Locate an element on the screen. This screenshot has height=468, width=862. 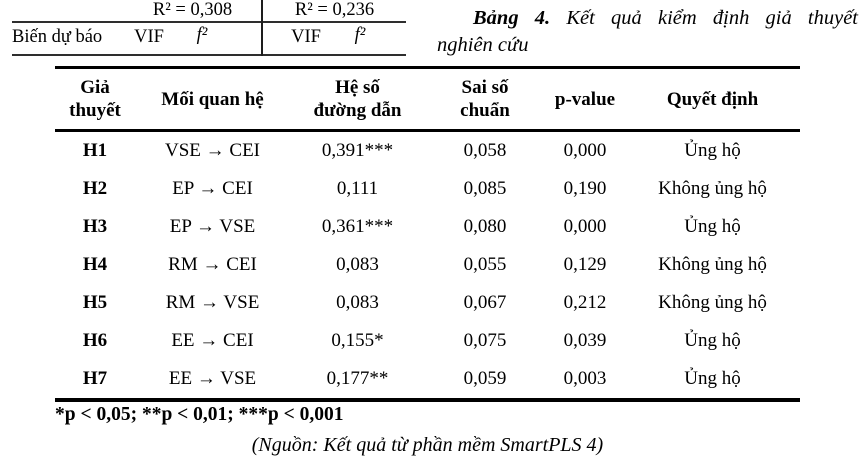
cell-relationship: RM → CEI is located at coordinates (212, 264).